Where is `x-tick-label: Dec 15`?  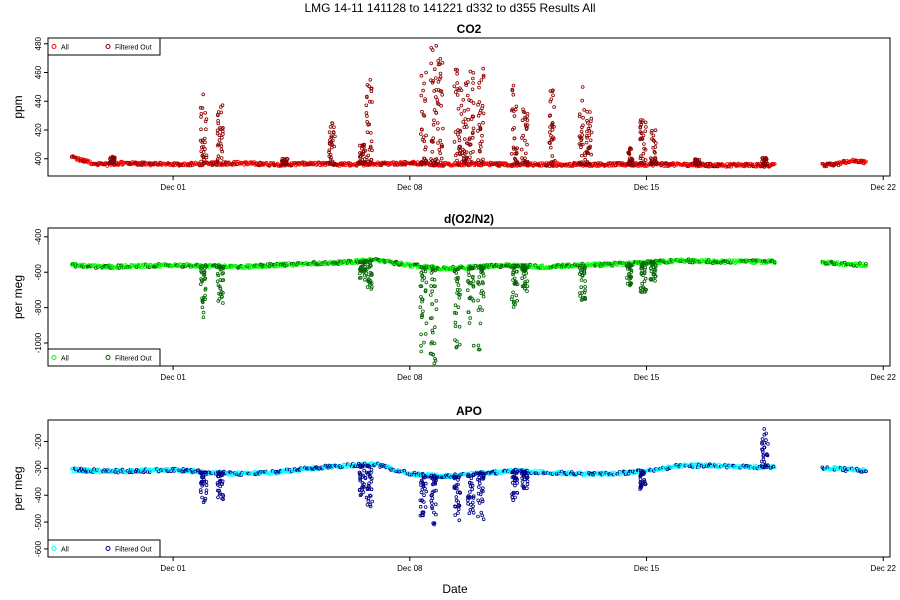
x-tick-label: Dec 15 is located at coordinates (647, 377).